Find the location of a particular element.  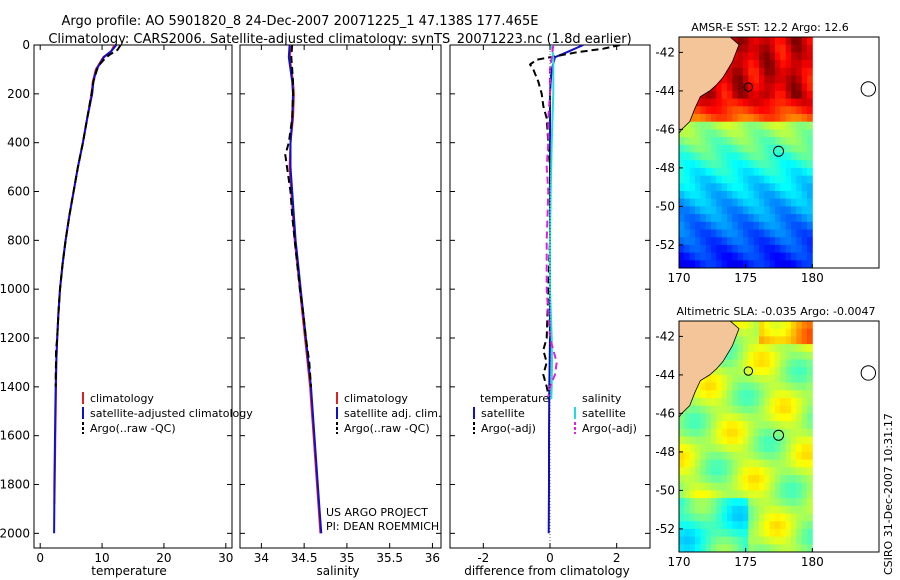

legend-label: Argo(..raw -QC) is located at coordinates (387, 428).